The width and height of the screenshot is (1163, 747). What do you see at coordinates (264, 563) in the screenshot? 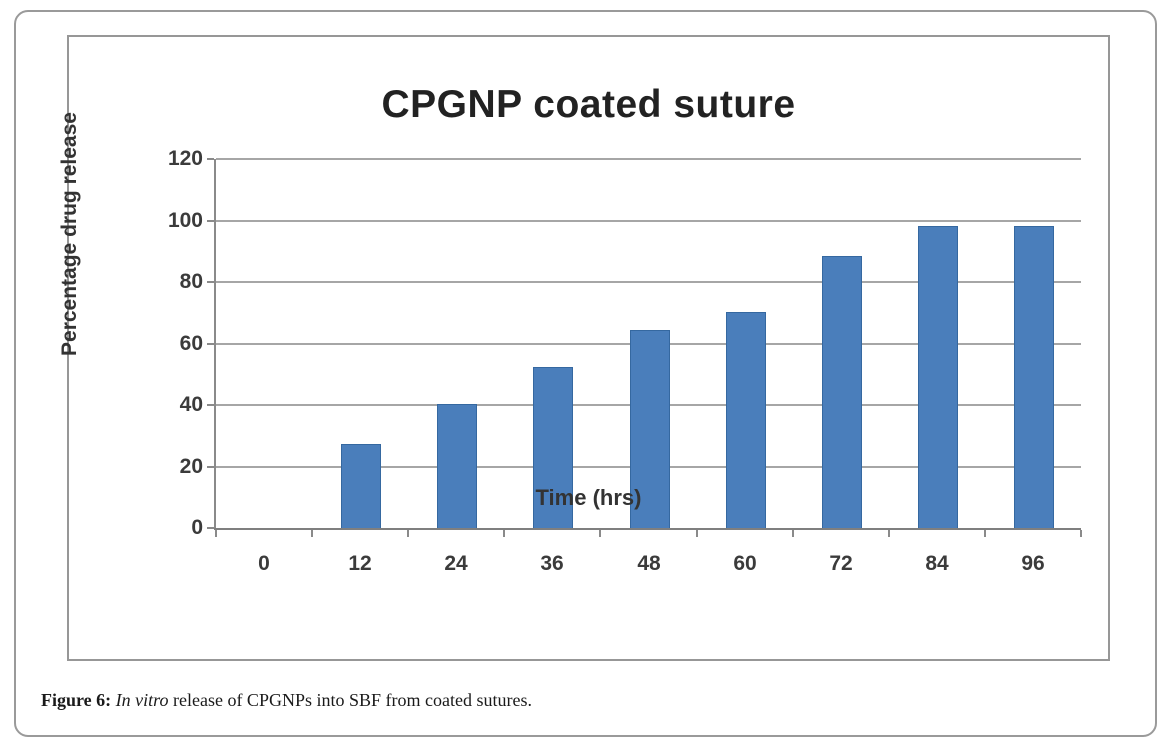
I see `x-tick-label: 0` at bounding box center [264, 563].